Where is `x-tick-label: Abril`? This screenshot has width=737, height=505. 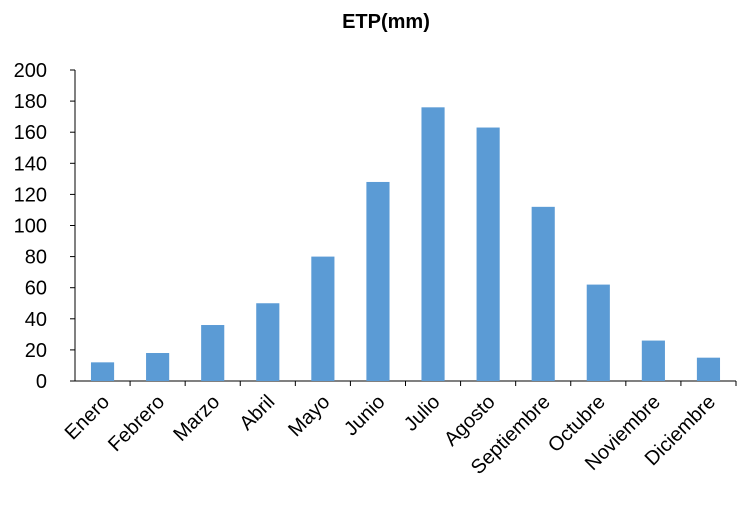 x-tick-label: Abril is located at coordinates (257, 413).